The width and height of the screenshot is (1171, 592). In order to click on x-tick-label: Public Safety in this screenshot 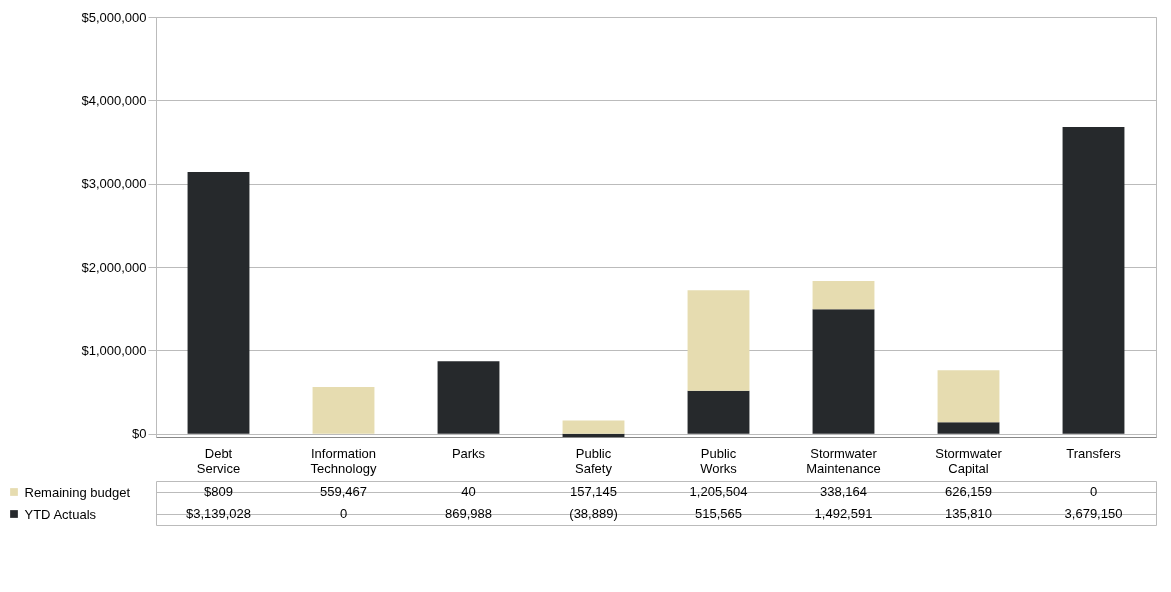, I will do `click(594, 460)`.